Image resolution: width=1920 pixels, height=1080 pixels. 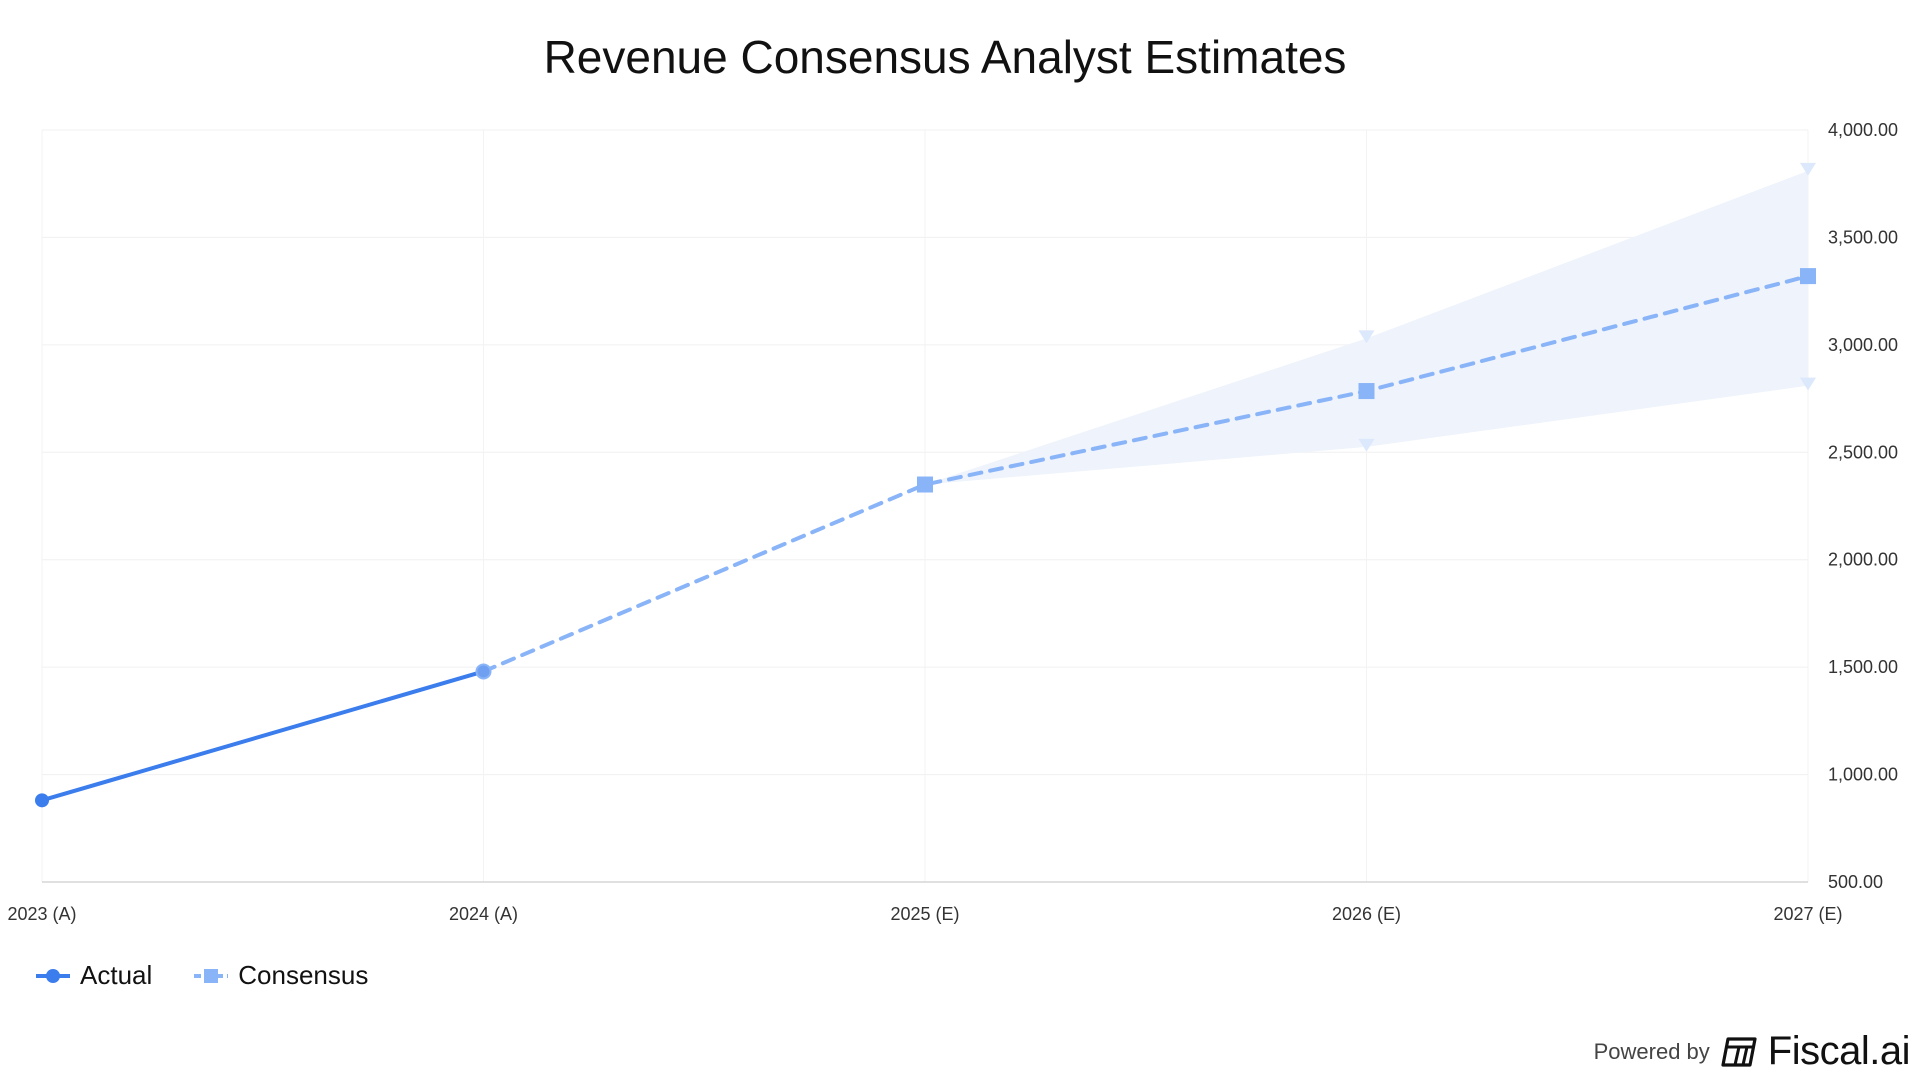 What do you see at coordinates (483, 914) in the screenshot?
I see `x-tick-label: 2024 (A)` at bounding box center [483, 914].